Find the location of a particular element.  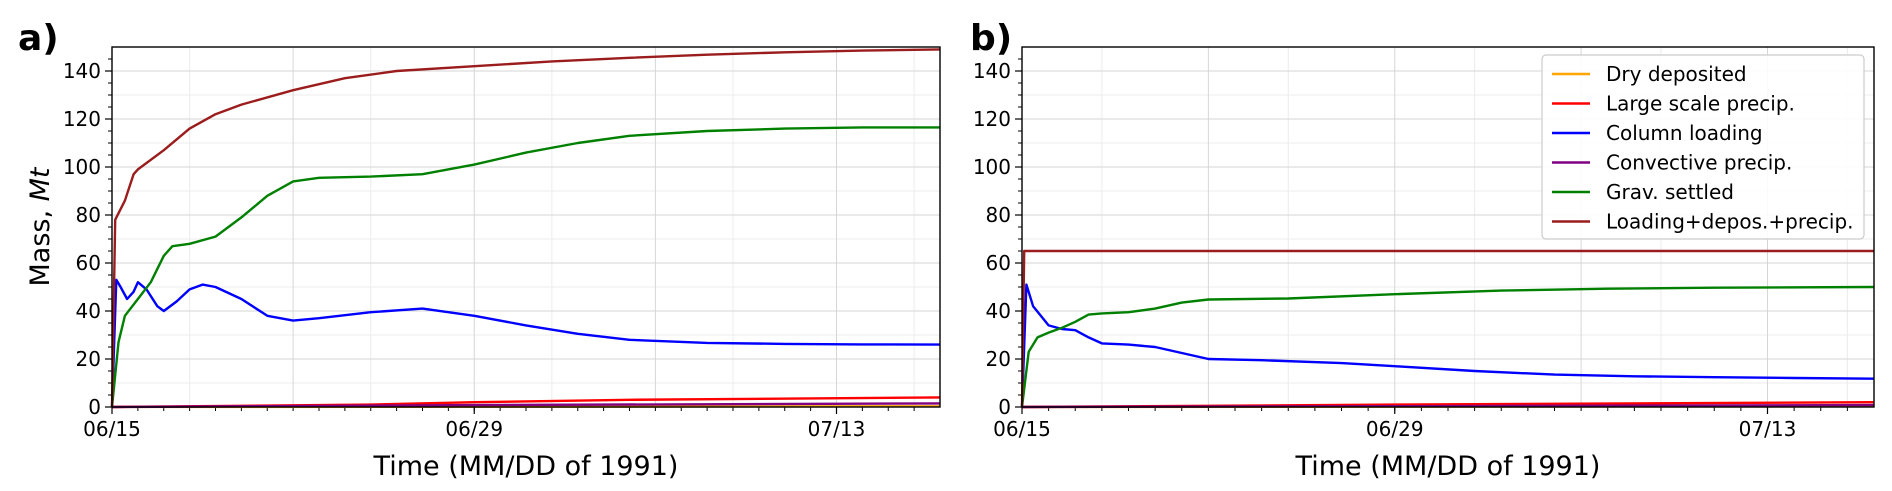

series-line-loading-depos-precip is located at coordinates (1447, 328).